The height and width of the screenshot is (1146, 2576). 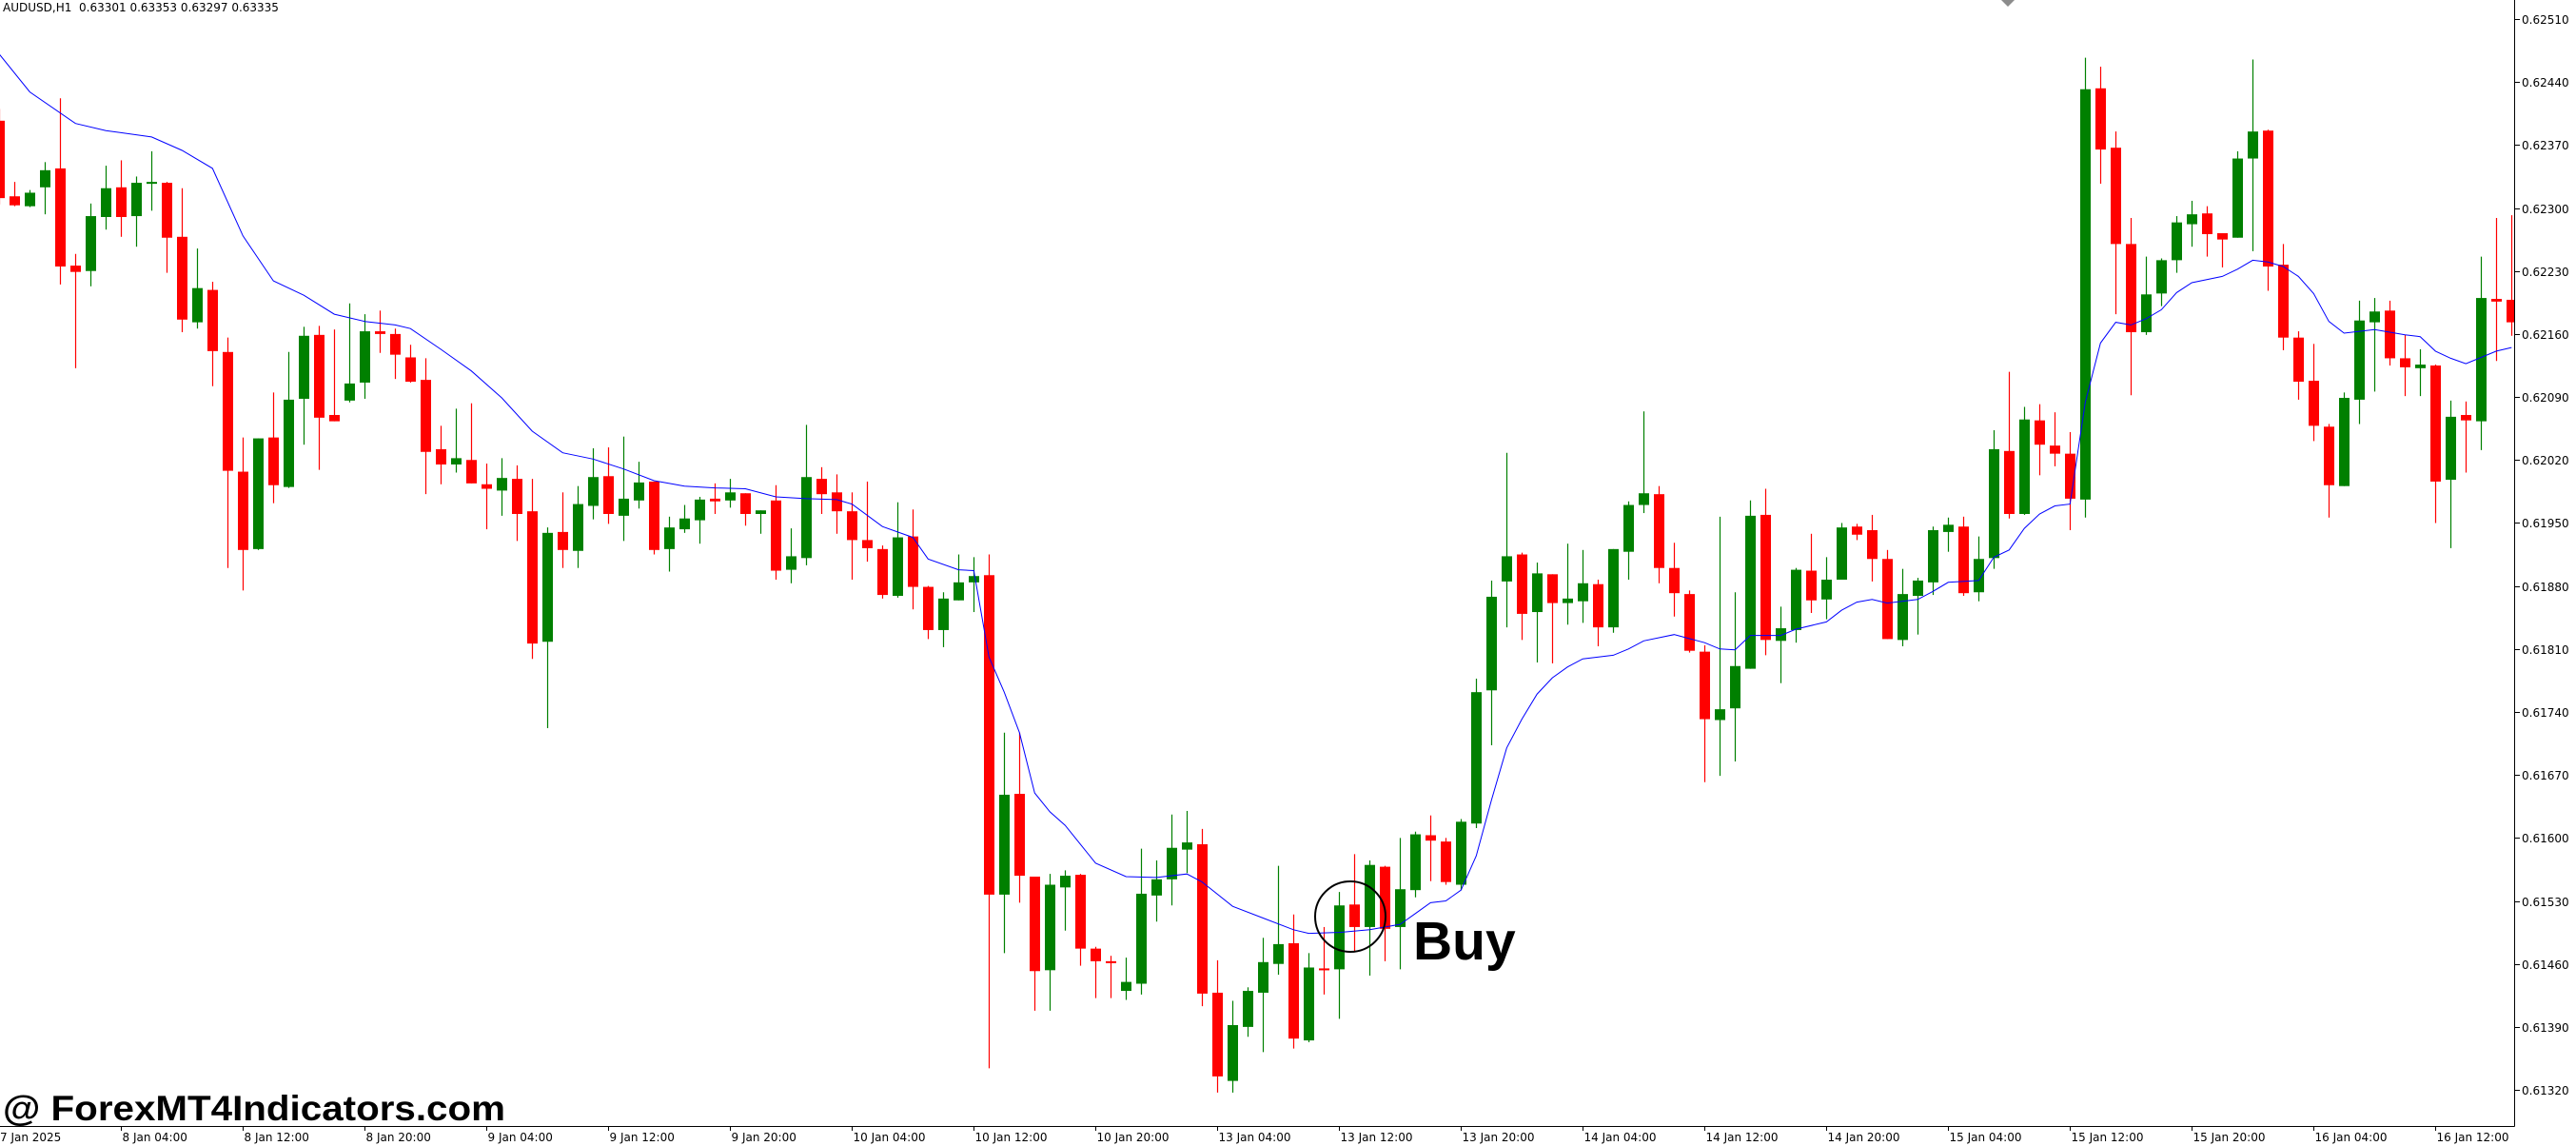 I want to click on time-tick-label: 10 Jan 20:00, so click(x=1133, y=1137).